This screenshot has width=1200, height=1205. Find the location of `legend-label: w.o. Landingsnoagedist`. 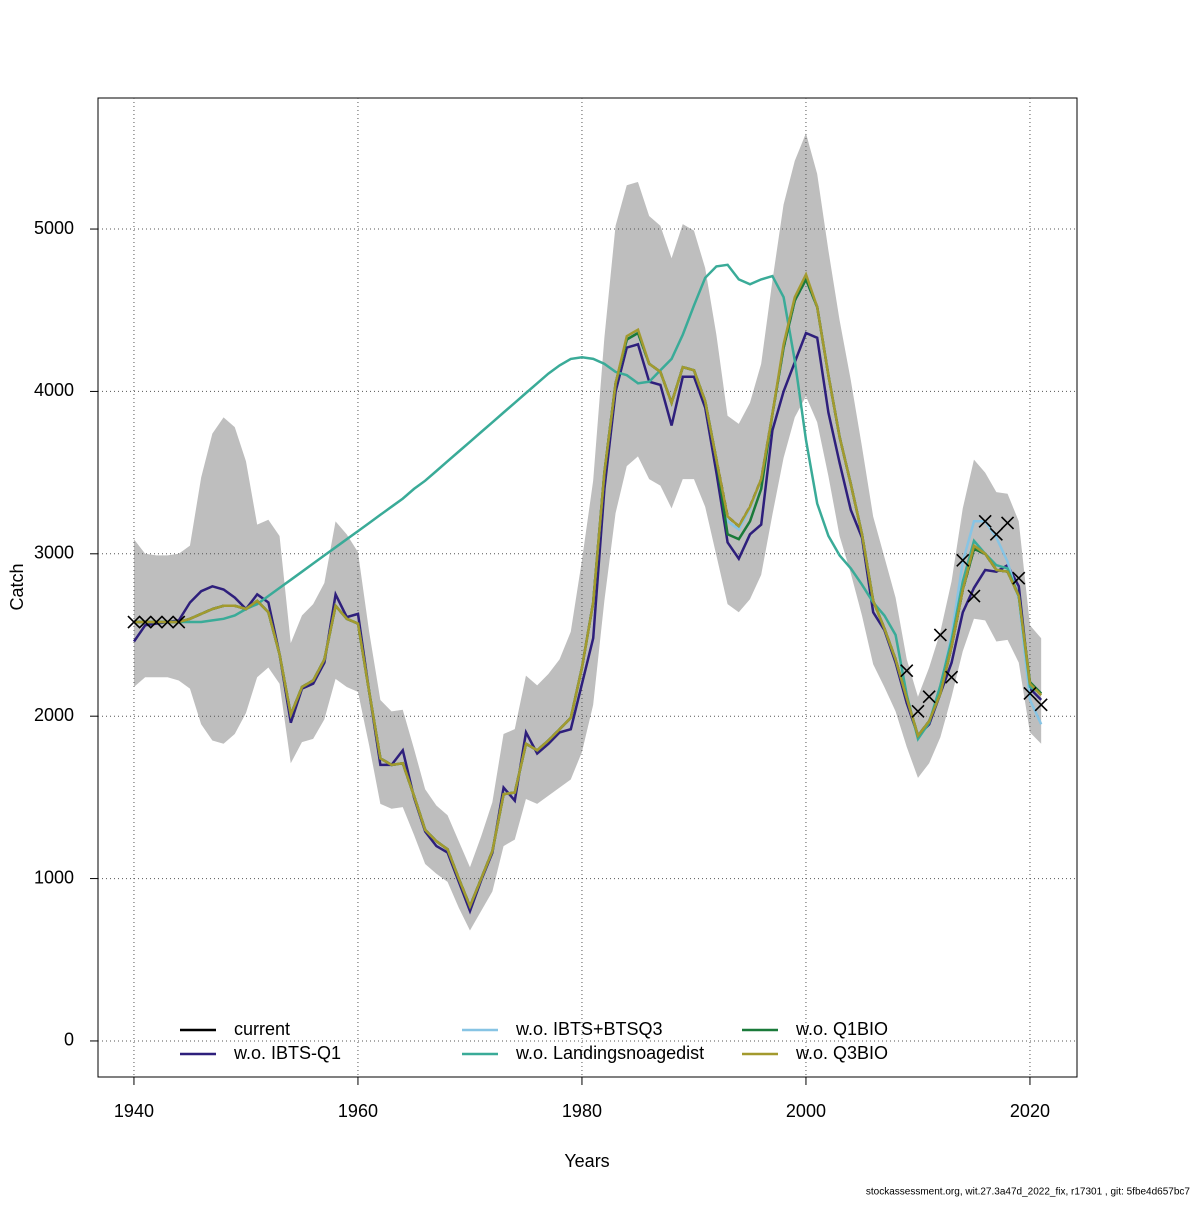

legend-label: w.o. Landingsnoagedist is located at coordinates (609, 1053).